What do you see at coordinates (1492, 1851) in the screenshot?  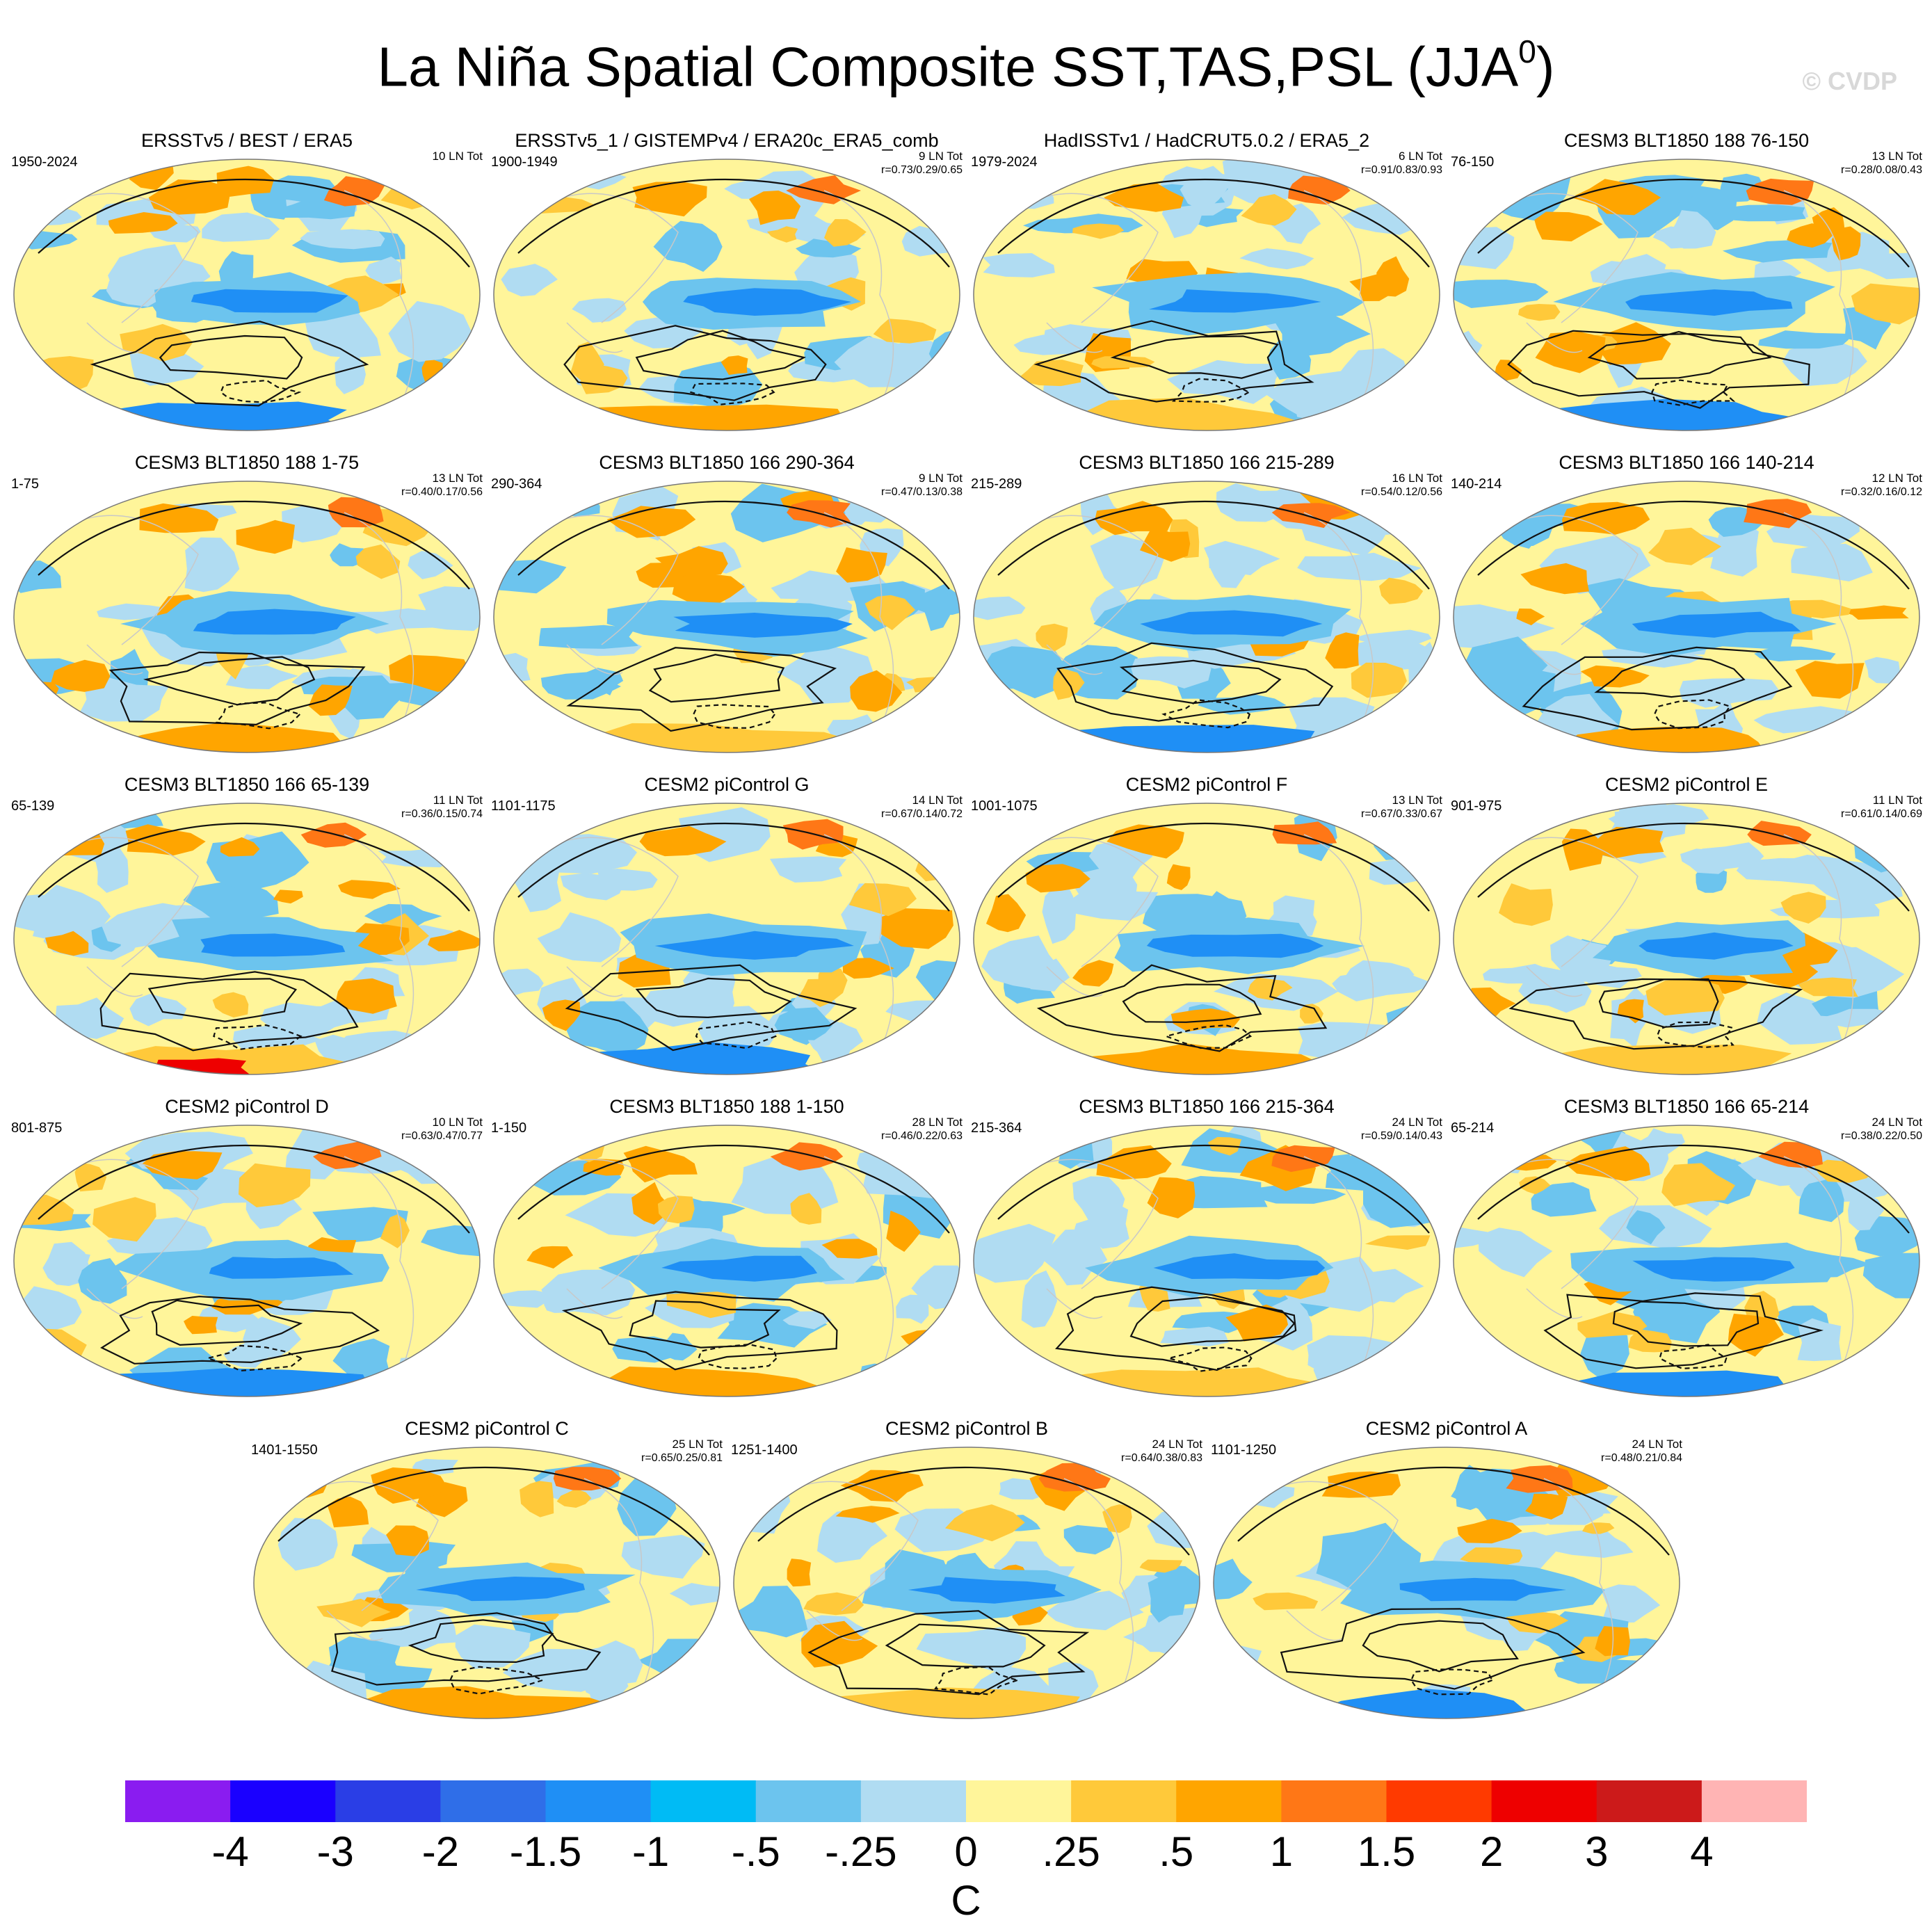 I see `colorbar-tick-label: 2` at bounding box center [1492, 1851].